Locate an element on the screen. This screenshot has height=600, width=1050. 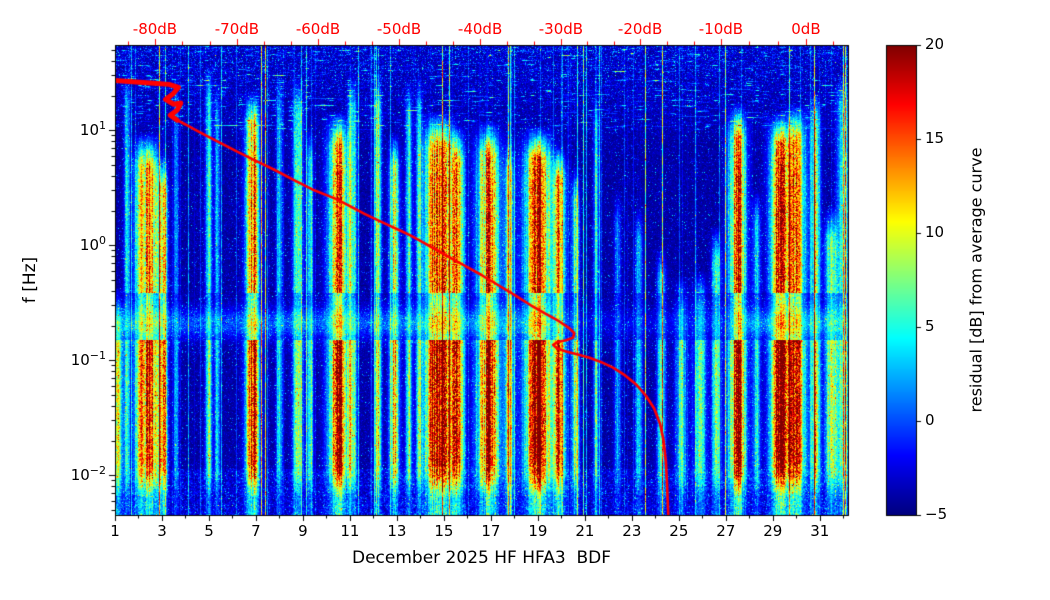
y-tick-label: 10⁰ is located at coordinates (92, 244).